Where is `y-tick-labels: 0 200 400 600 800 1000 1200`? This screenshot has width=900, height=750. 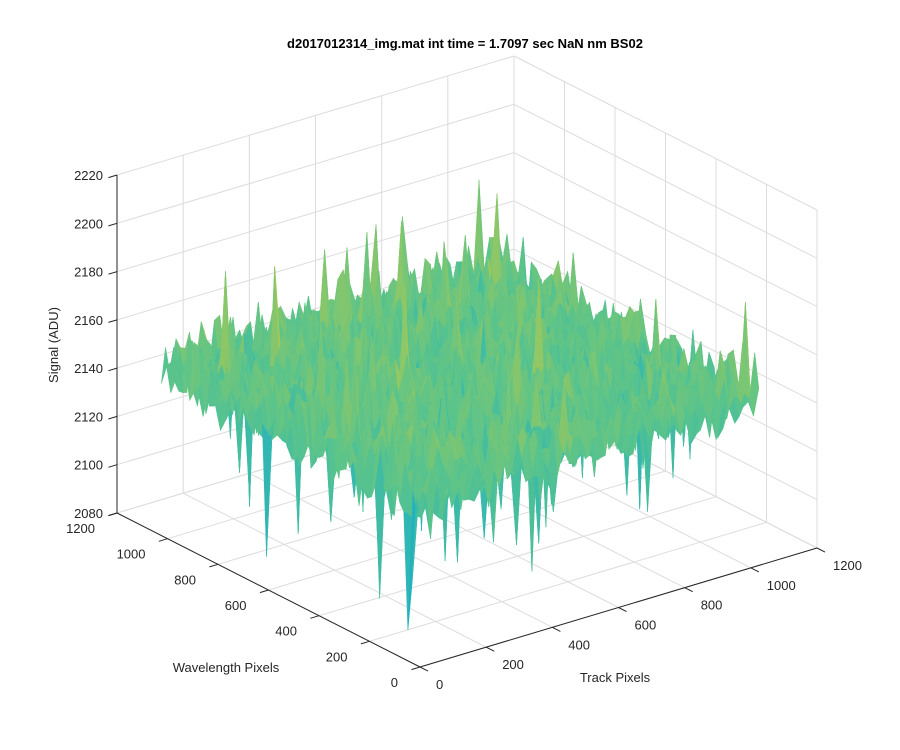
y-tick-labels: 0 200 400 600 800 1000 1200 is located at coordinates (232, 605).